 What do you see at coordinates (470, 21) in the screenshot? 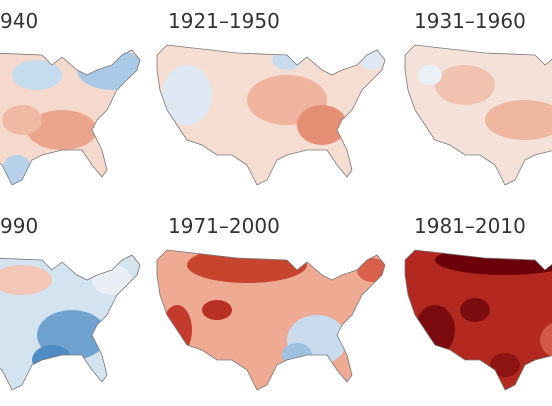
I see `panel-label: 1931–1960` at bounding box center [470, 21].